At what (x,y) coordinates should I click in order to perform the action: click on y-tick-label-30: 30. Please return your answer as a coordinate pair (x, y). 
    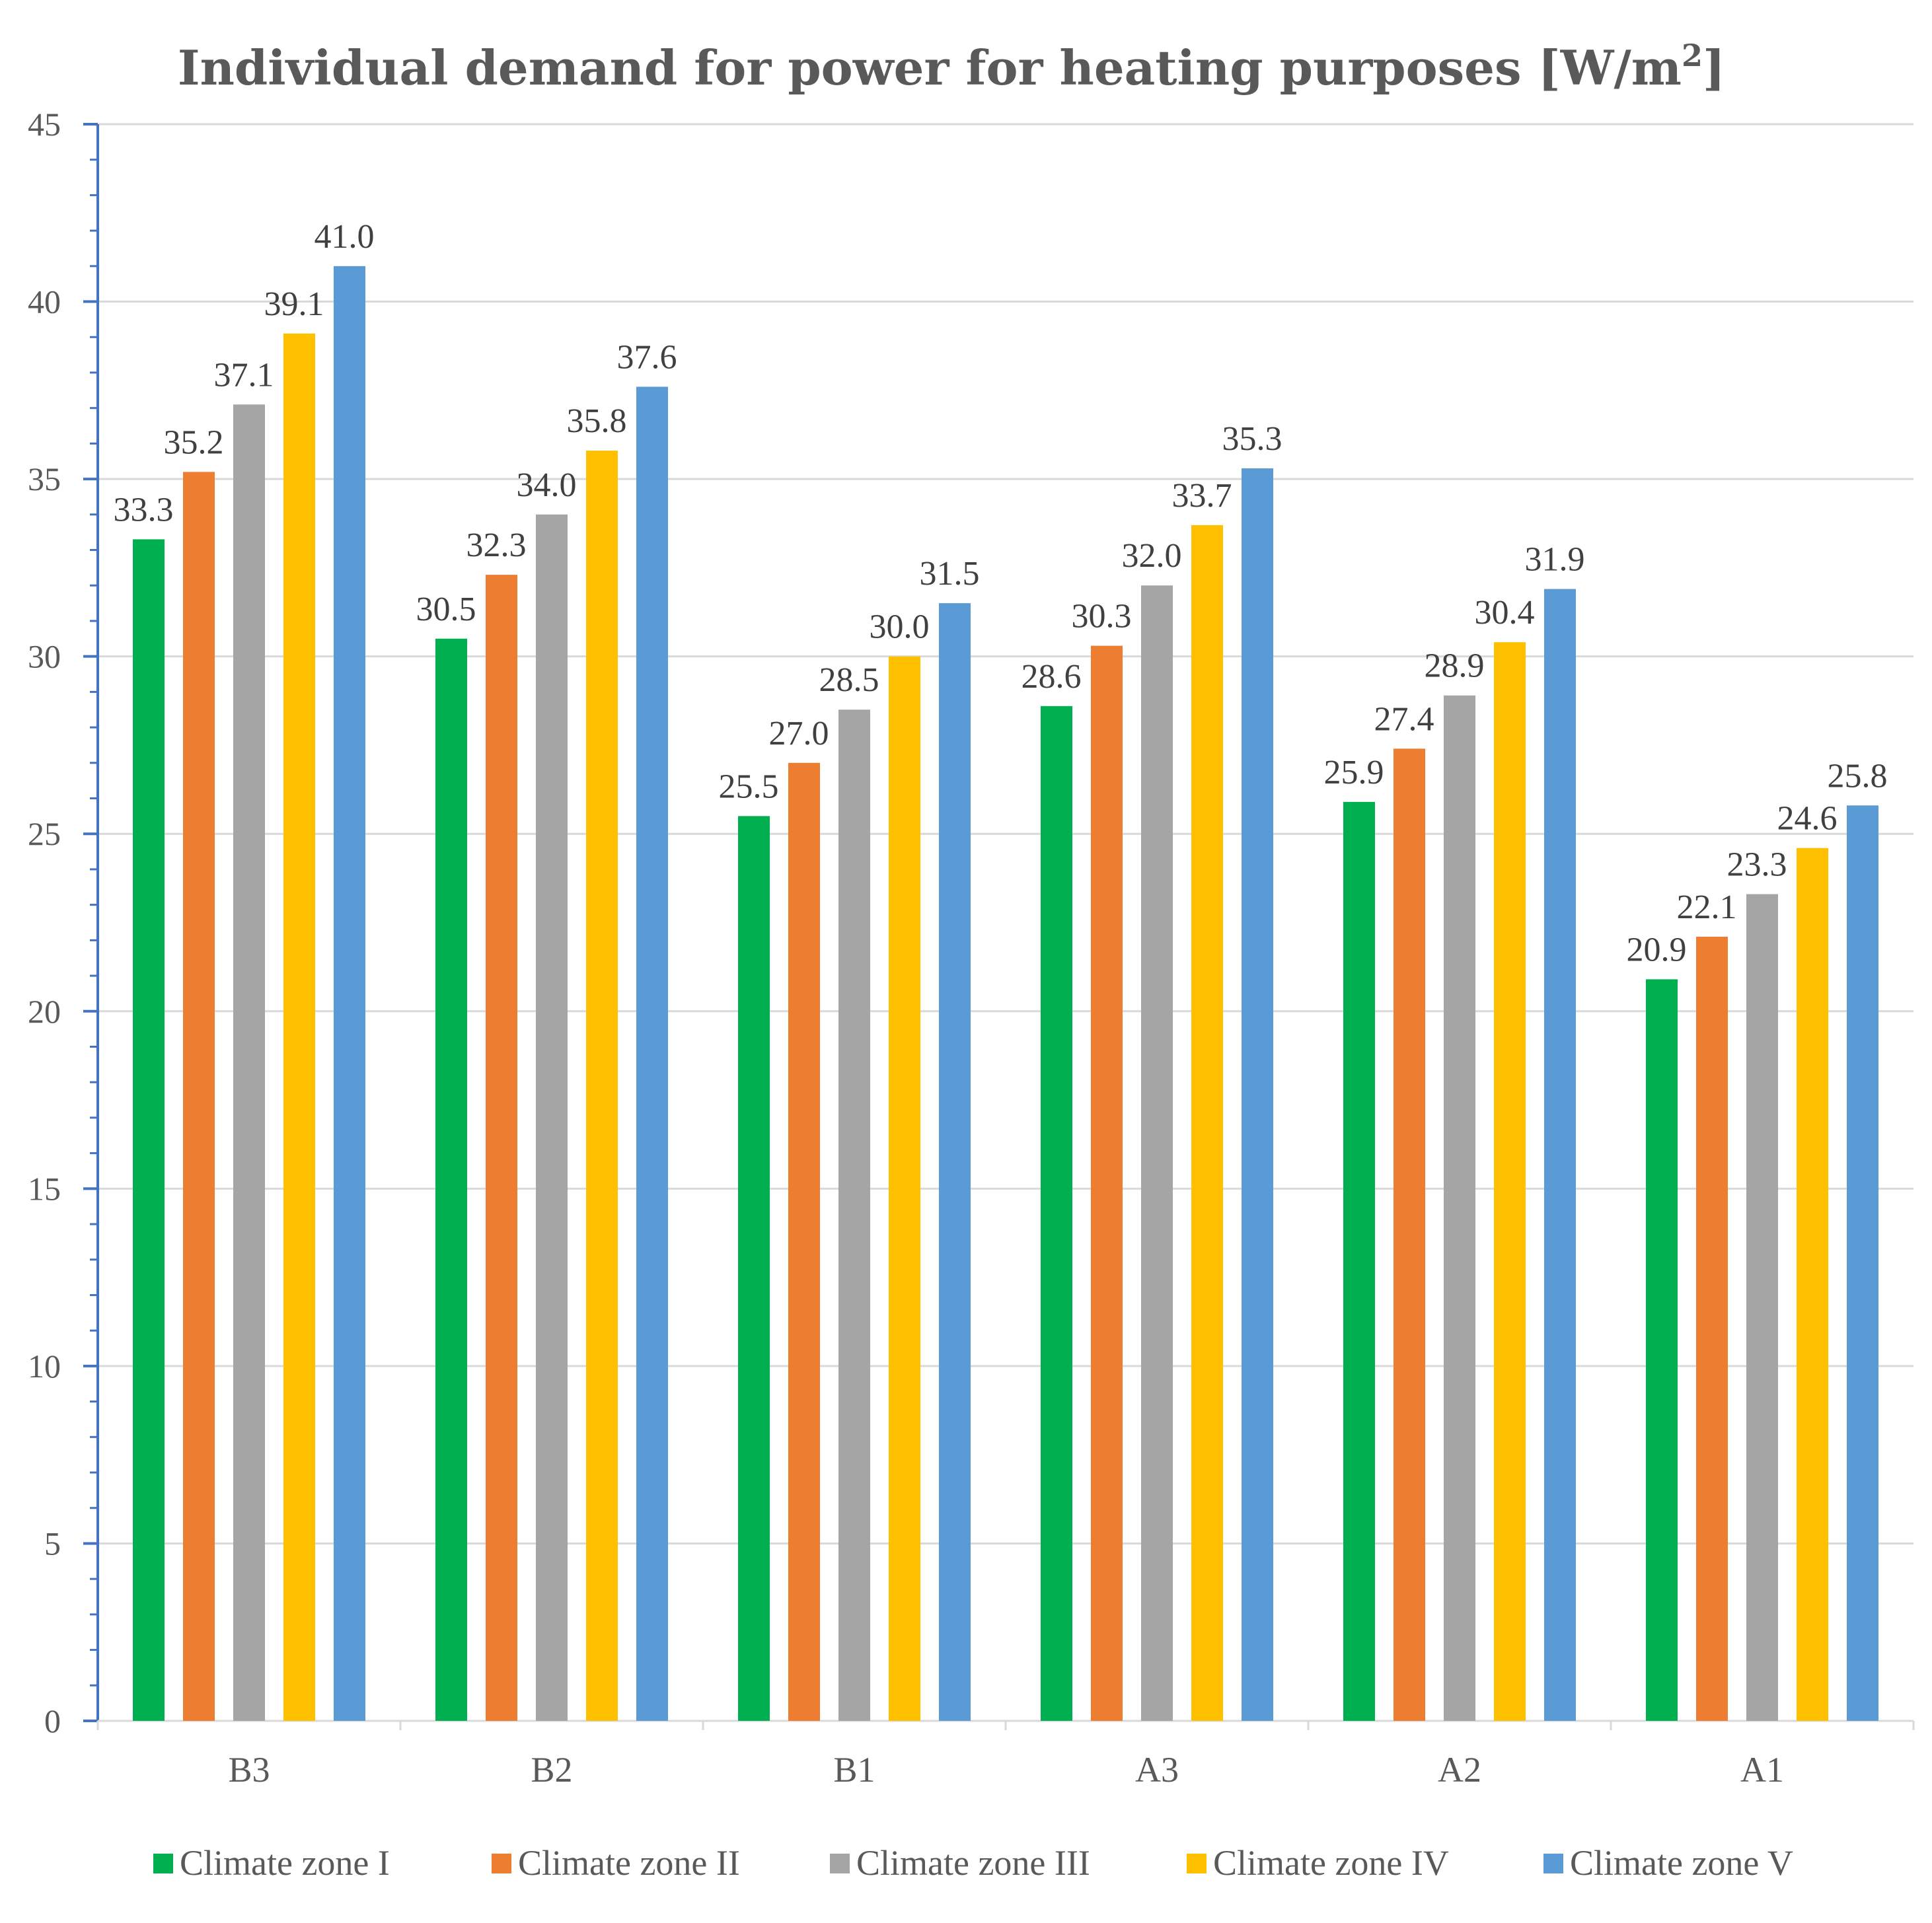
    Looking at the image, I should click on (44, 656).